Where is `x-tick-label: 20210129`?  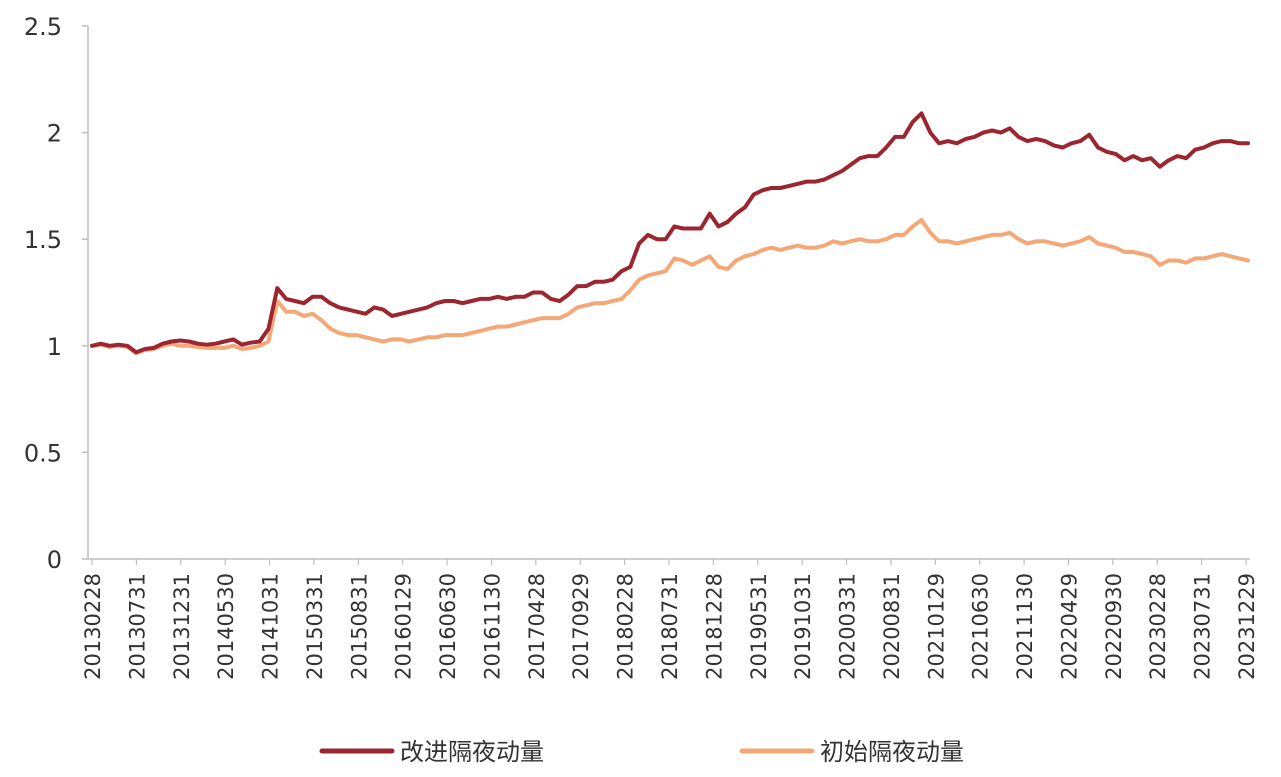
x-tick-label: 20210129 is located at coordinates (936, 626).